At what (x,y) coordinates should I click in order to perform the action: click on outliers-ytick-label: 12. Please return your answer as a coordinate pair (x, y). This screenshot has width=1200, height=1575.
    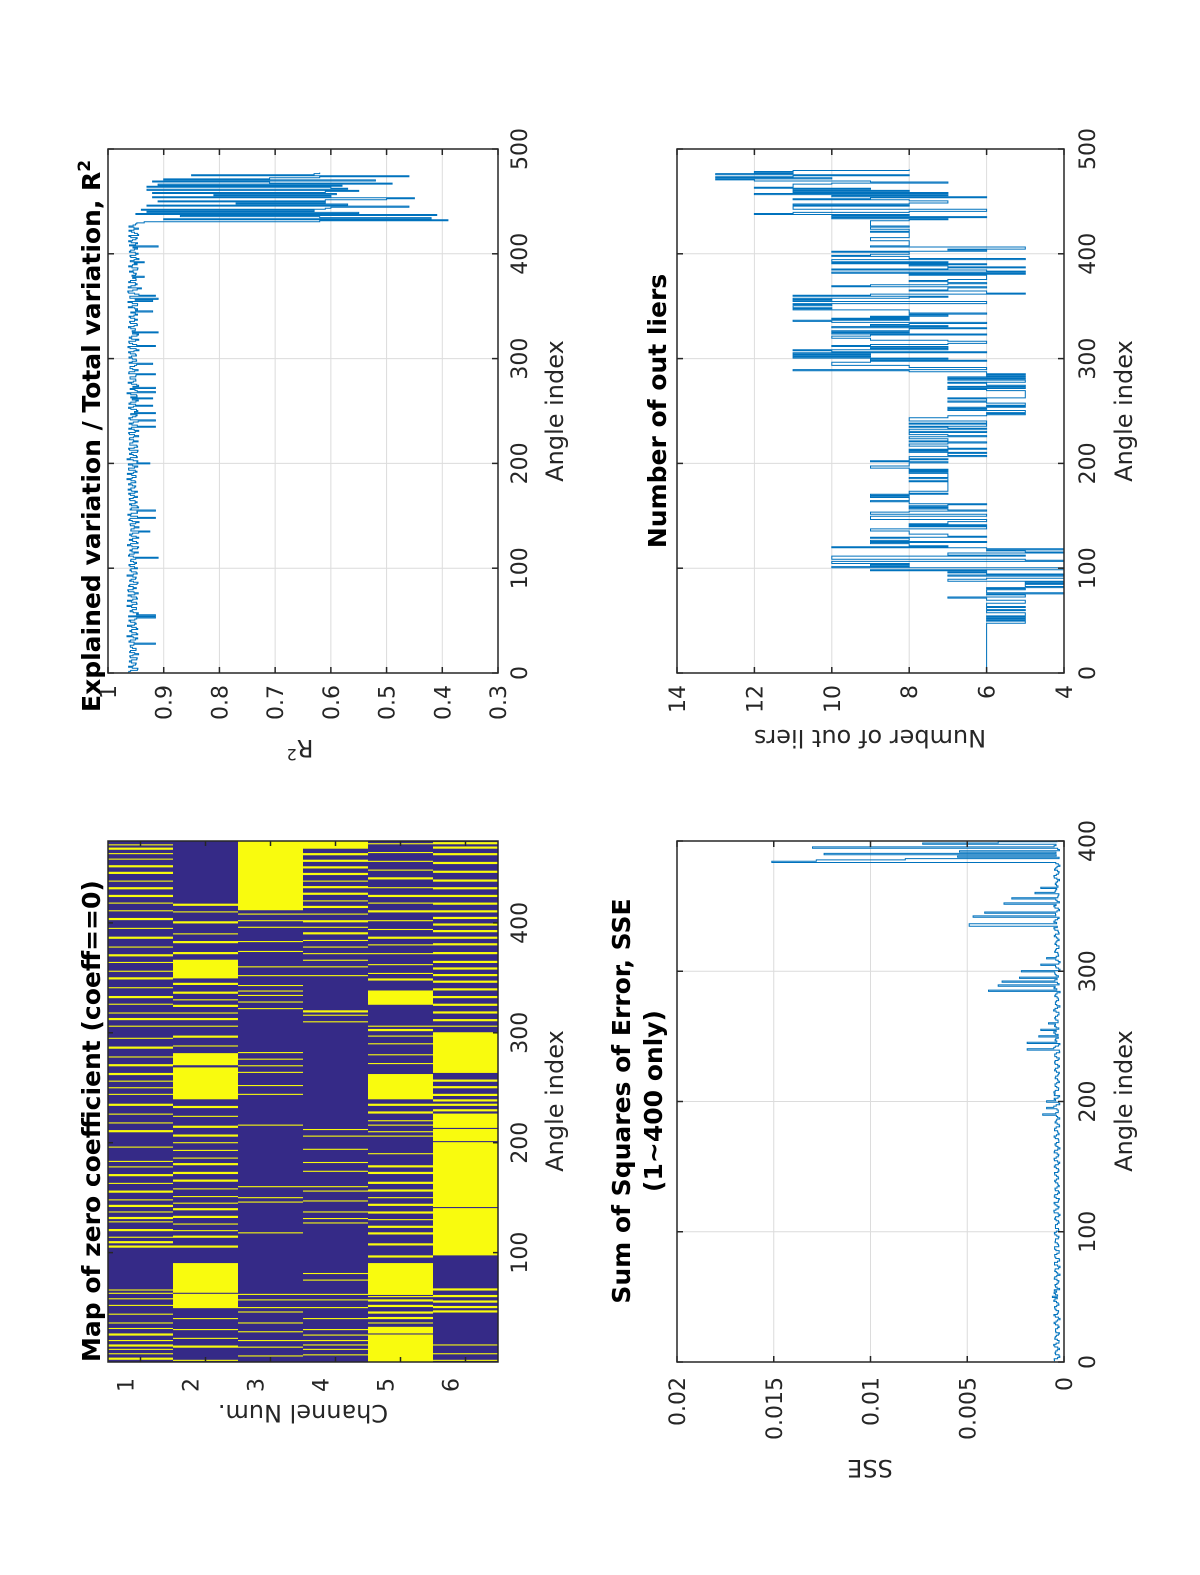
    Looking at the image, I should click on (755, 699).